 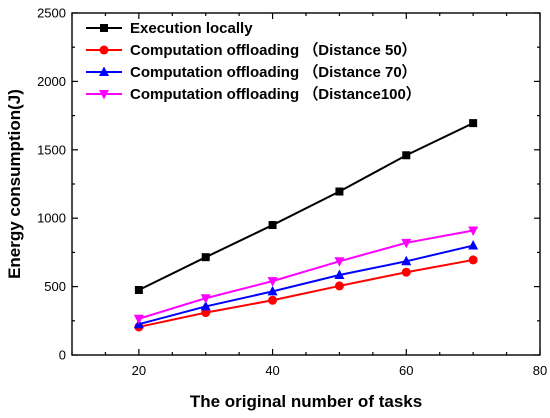 I want to click on y-tick-label: 500, so click(x=55, y=286).